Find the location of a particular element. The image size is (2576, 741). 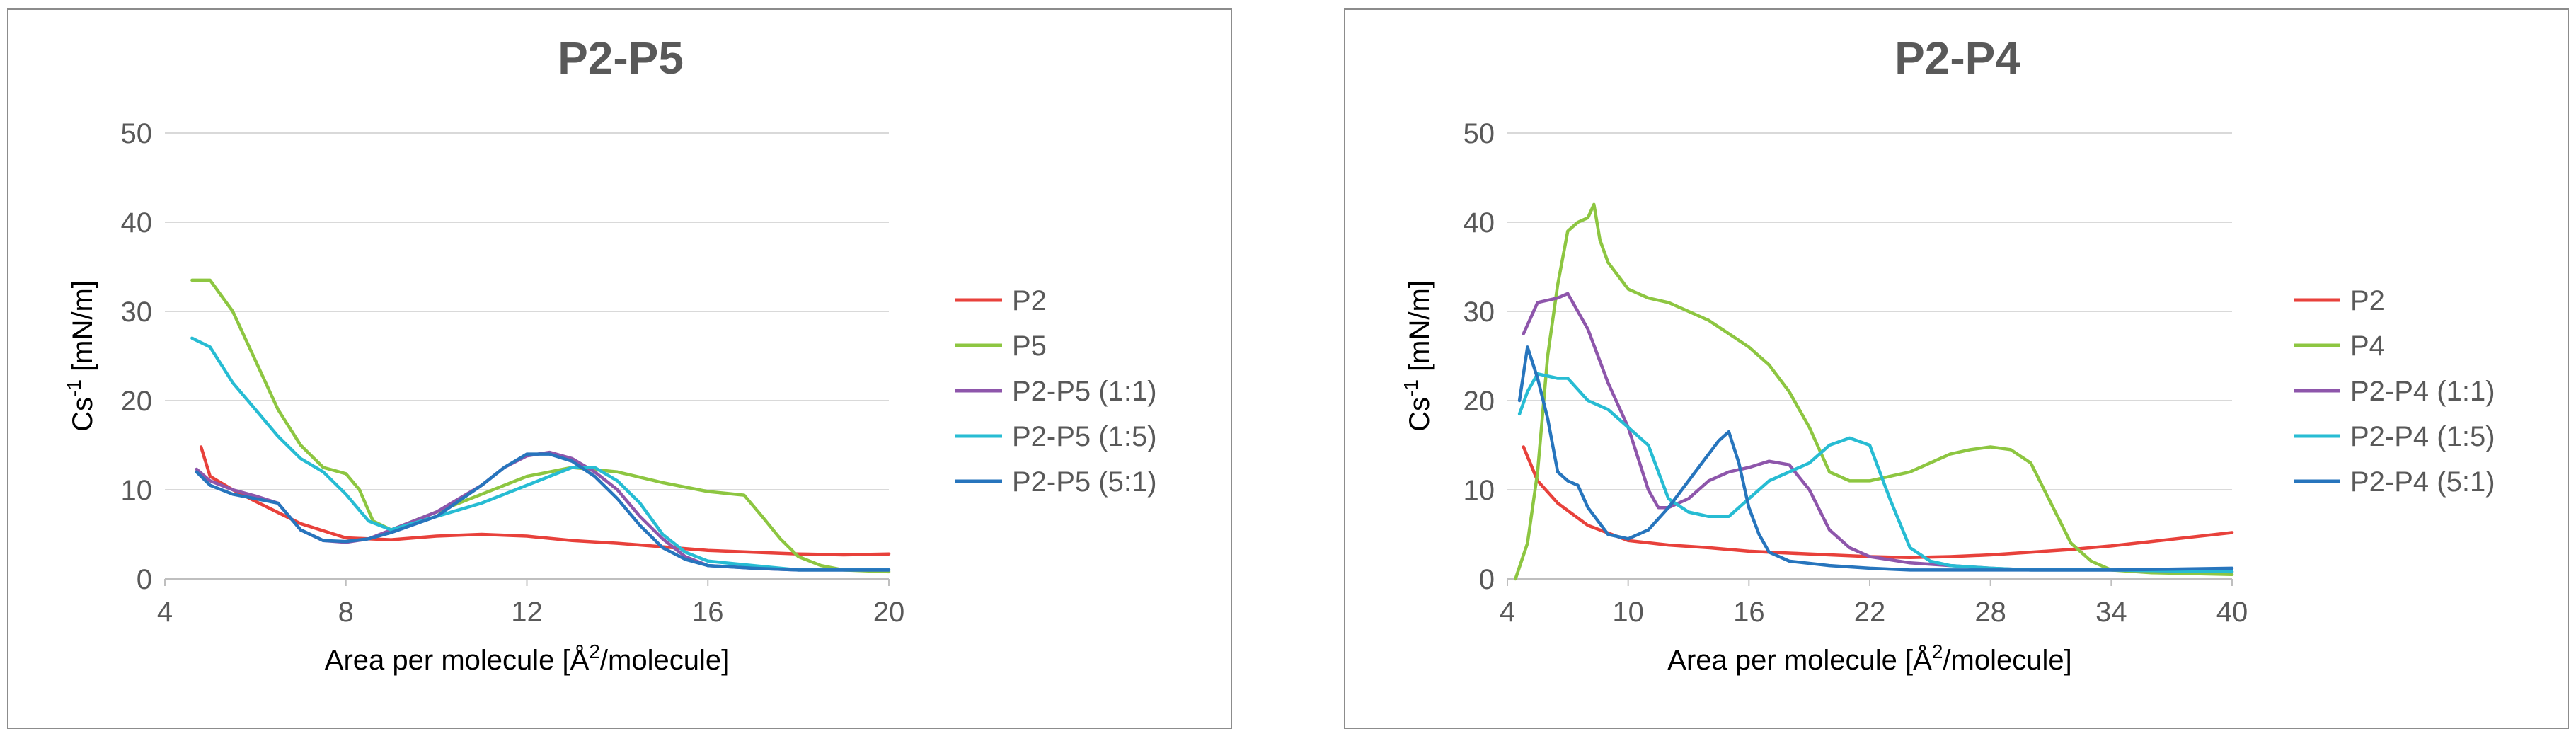

legend-label: P4 is located at coordinates (2368, 346).